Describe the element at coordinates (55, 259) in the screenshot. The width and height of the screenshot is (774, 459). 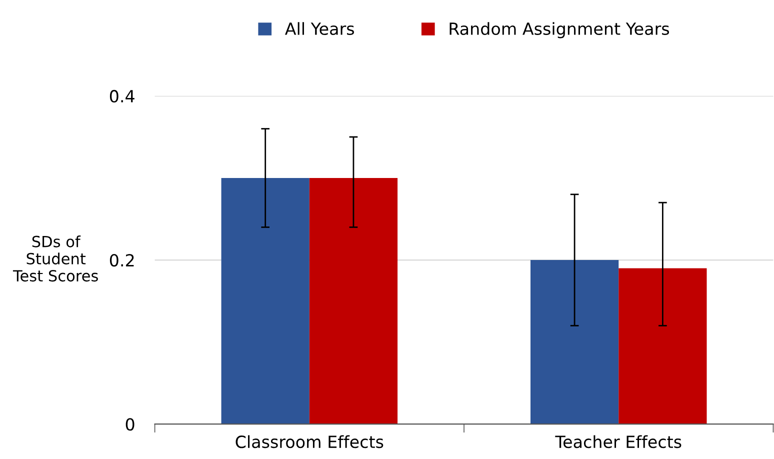
I see `y-axis-title: SDs of Student Test Scores` at that location.